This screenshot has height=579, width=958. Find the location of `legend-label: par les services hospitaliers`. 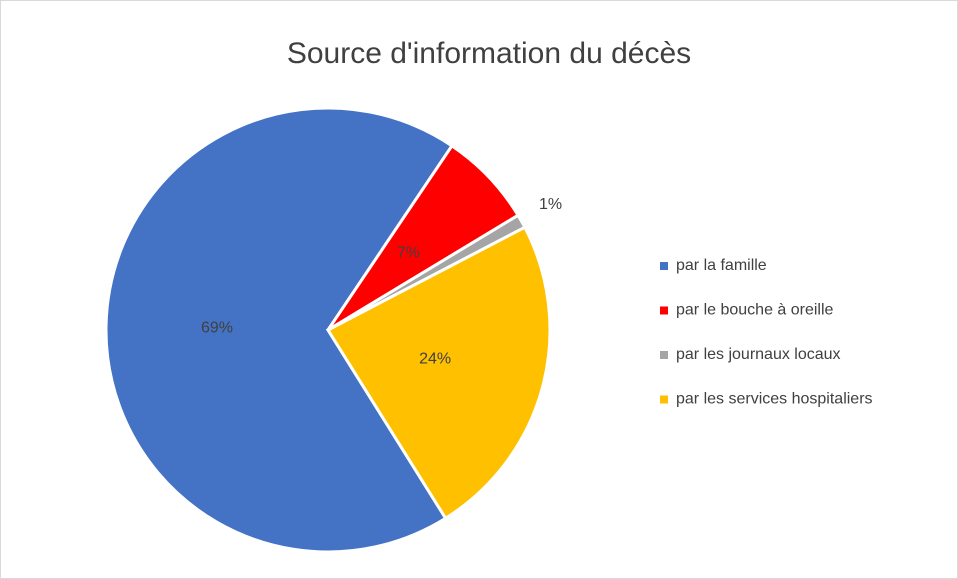

legend-label: par les services hospitaliers is located at coordinates (774, 399).